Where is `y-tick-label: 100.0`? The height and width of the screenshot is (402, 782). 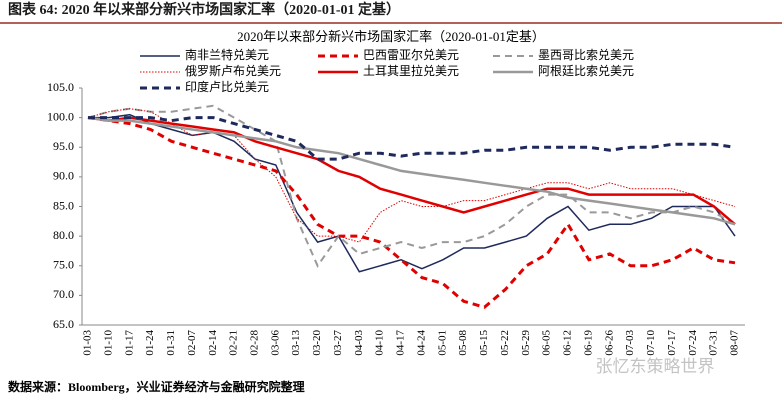
y-tick-label: 100.0 is located at coordinates (60, 116).